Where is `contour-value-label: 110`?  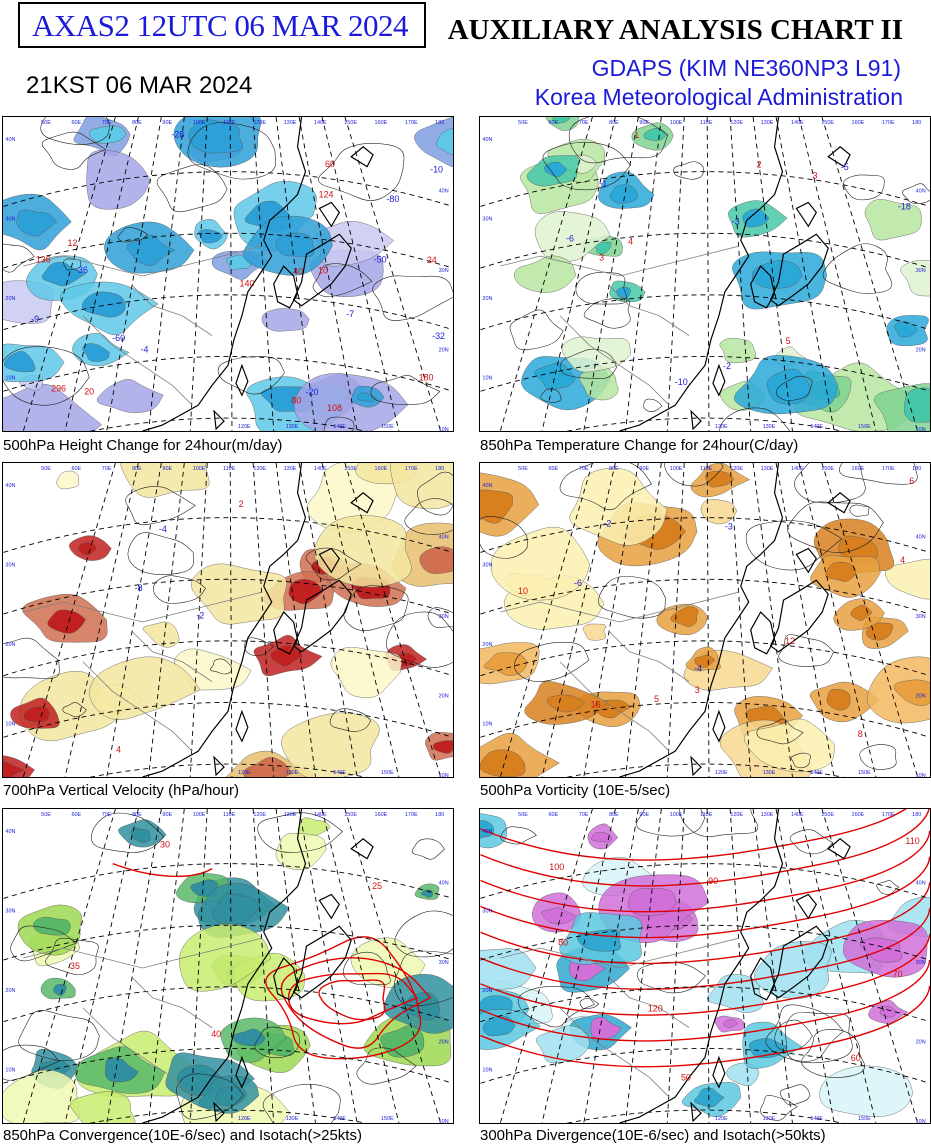 contour-value-label: 110 is located at coordinates (912, 841).